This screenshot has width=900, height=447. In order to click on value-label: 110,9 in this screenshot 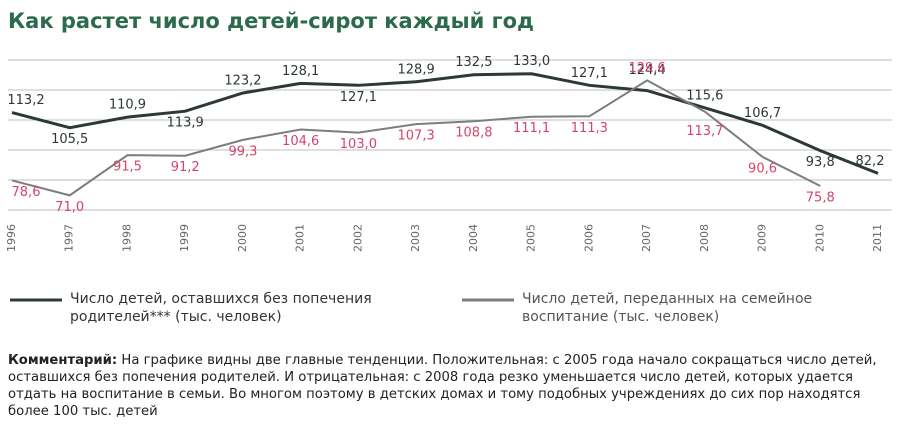, I will do `click(127, 105)`.